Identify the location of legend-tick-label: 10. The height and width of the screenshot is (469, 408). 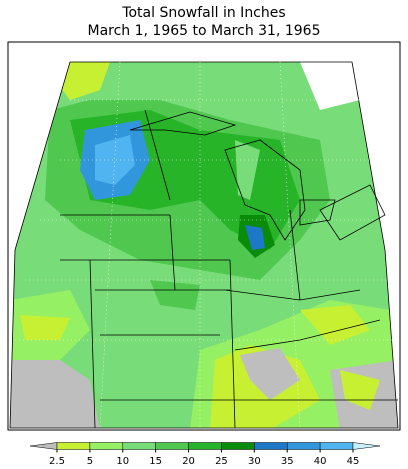
(122, 461).